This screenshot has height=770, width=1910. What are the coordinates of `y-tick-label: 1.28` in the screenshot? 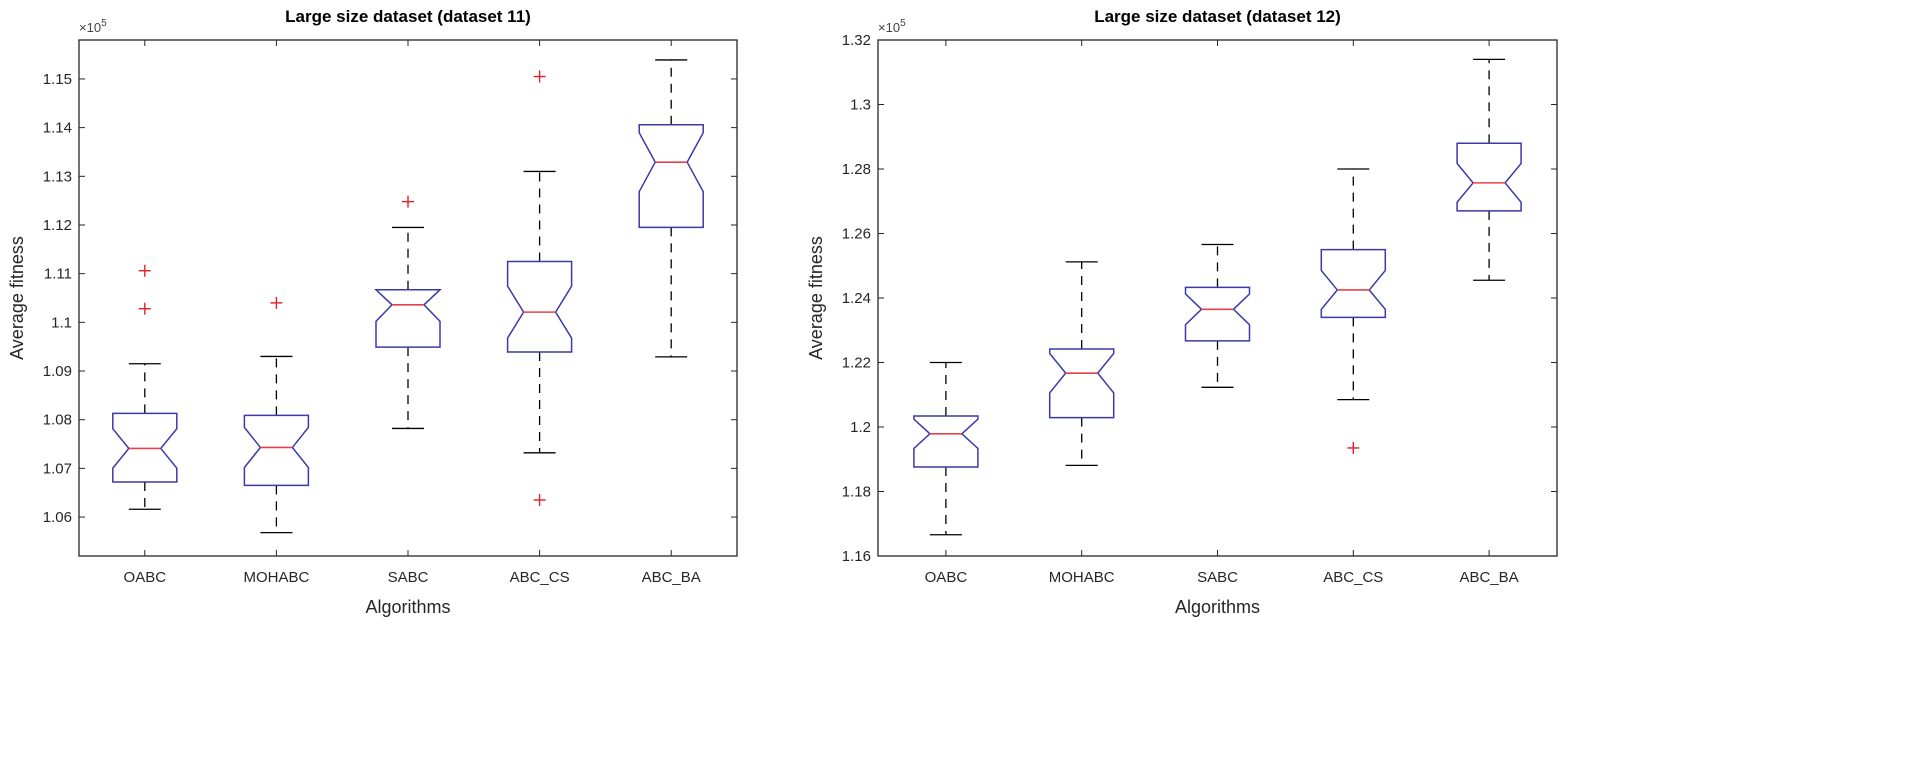 It's located at (856, 169).